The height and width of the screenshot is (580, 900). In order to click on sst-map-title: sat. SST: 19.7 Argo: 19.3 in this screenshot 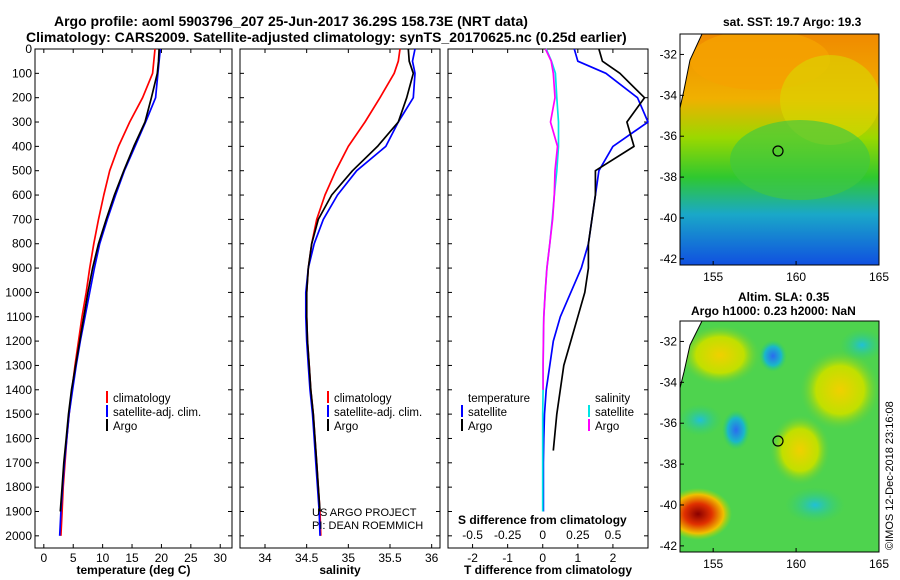, I will do `click(792, 22)`.